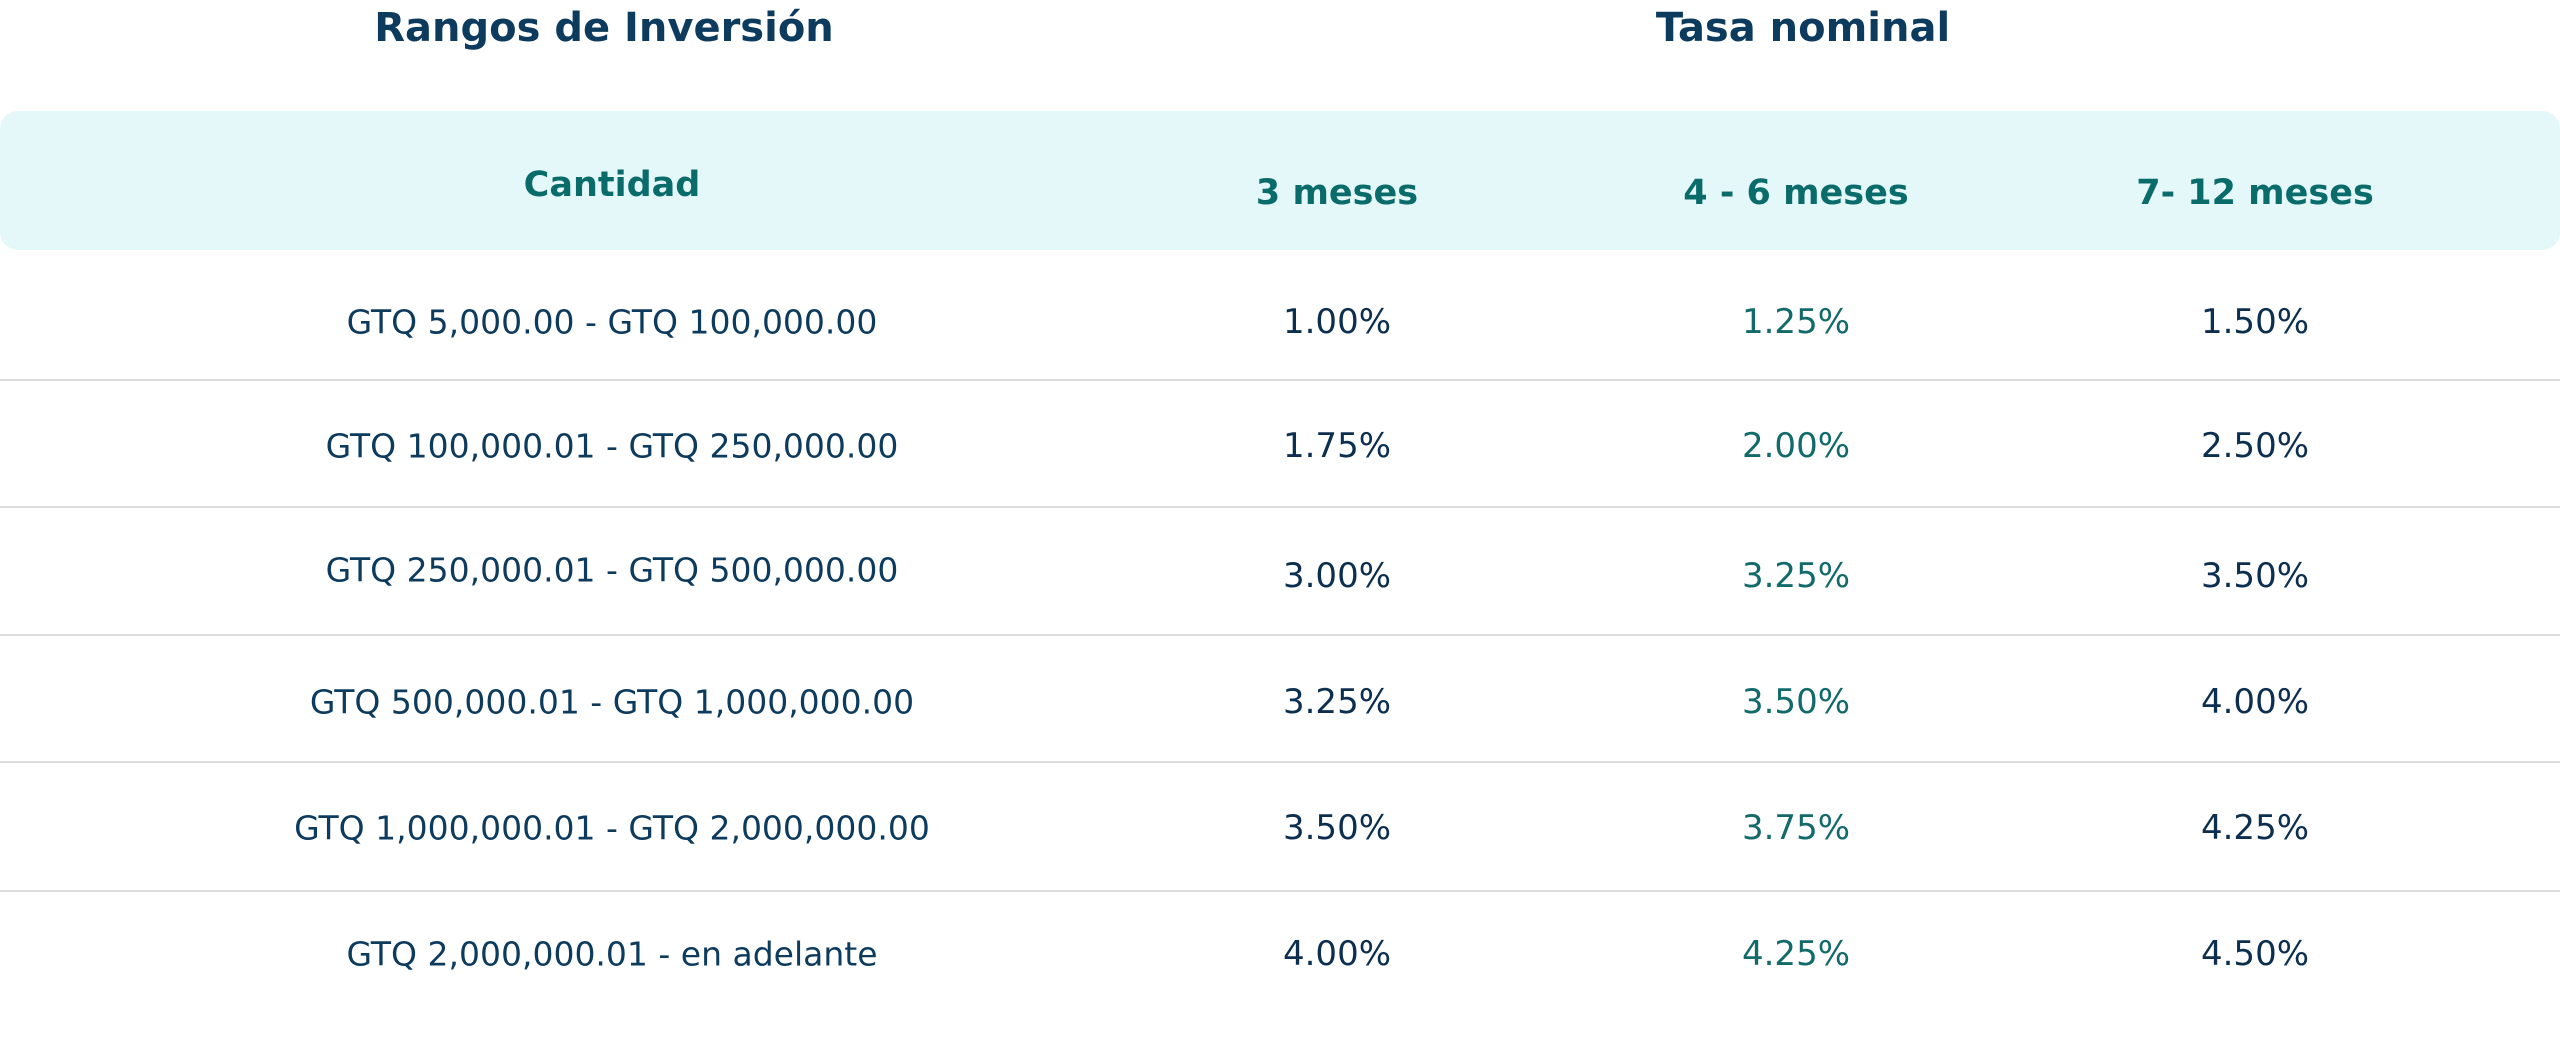 The height and width of the screenshot is (1040, 2560). I want to click on rate-cell: 1.75%, so click(1337, 446).